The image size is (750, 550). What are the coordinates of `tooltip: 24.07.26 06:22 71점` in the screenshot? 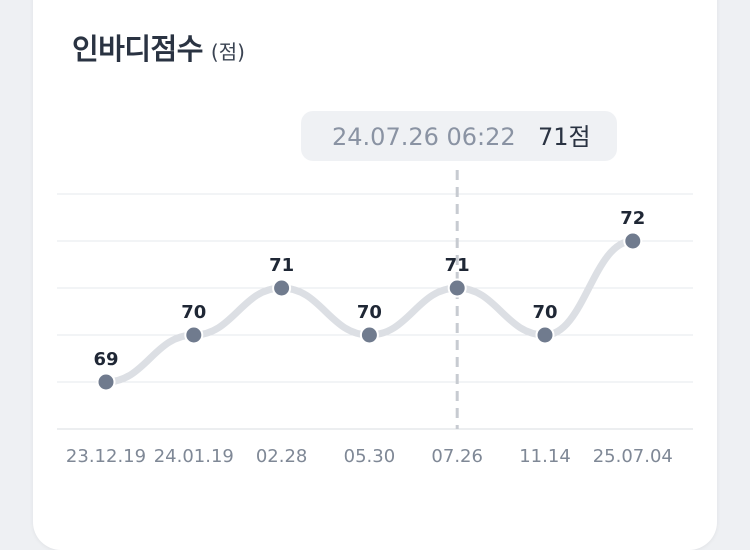 It's located at (459, 136).